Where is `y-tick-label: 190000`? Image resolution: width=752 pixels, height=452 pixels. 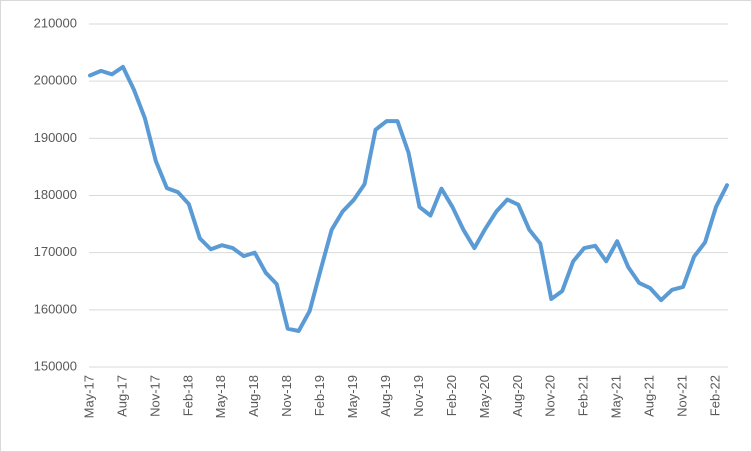 y-tick-label: 190000 is located at coordinates (55, 137).